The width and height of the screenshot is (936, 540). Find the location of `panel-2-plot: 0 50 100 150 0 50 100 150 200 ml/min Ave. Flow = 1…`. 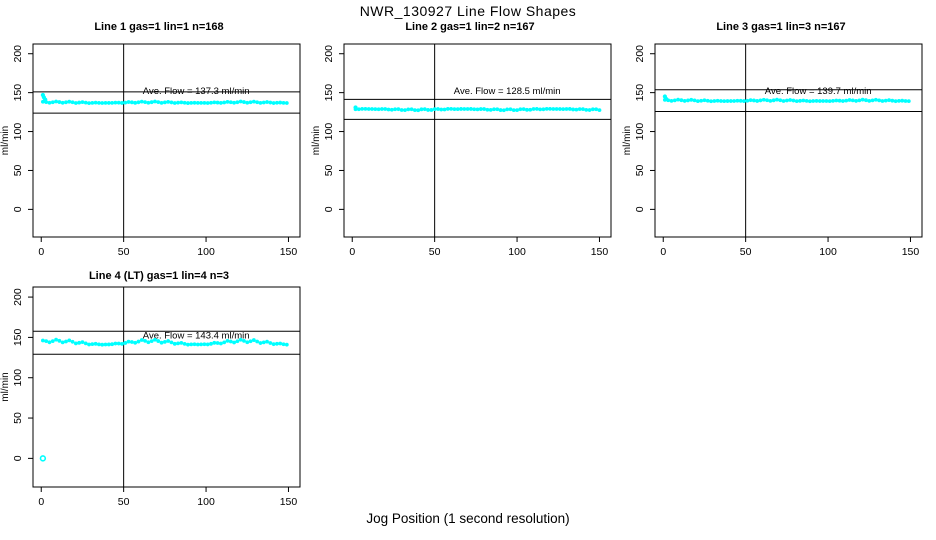

panel-2-plot: 0 50 100 150 0 50 100 150 200 ml/min Ave. Flow = 1… is located at coordinates (461, 150).